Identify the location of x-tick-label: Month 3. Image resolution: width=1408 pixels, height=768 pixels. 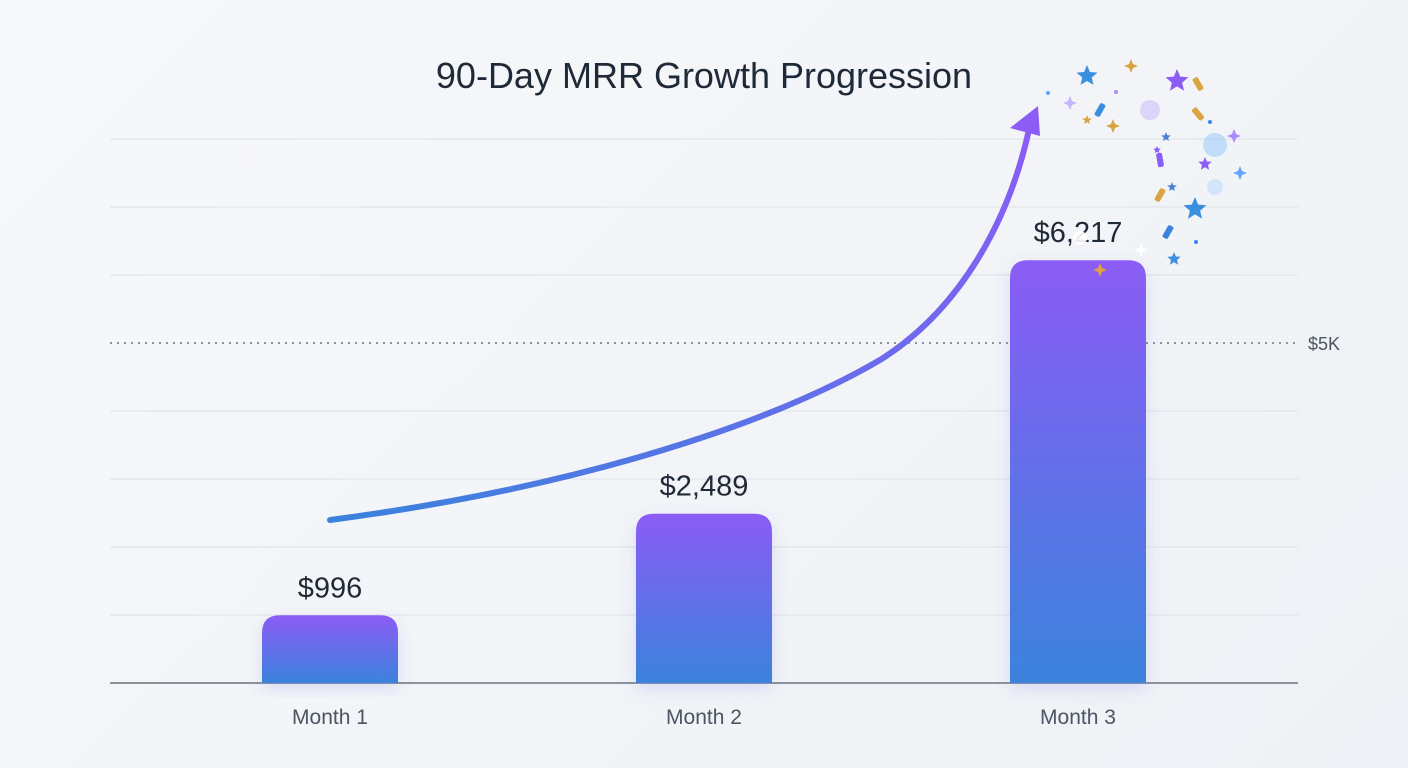
(1078, 717).